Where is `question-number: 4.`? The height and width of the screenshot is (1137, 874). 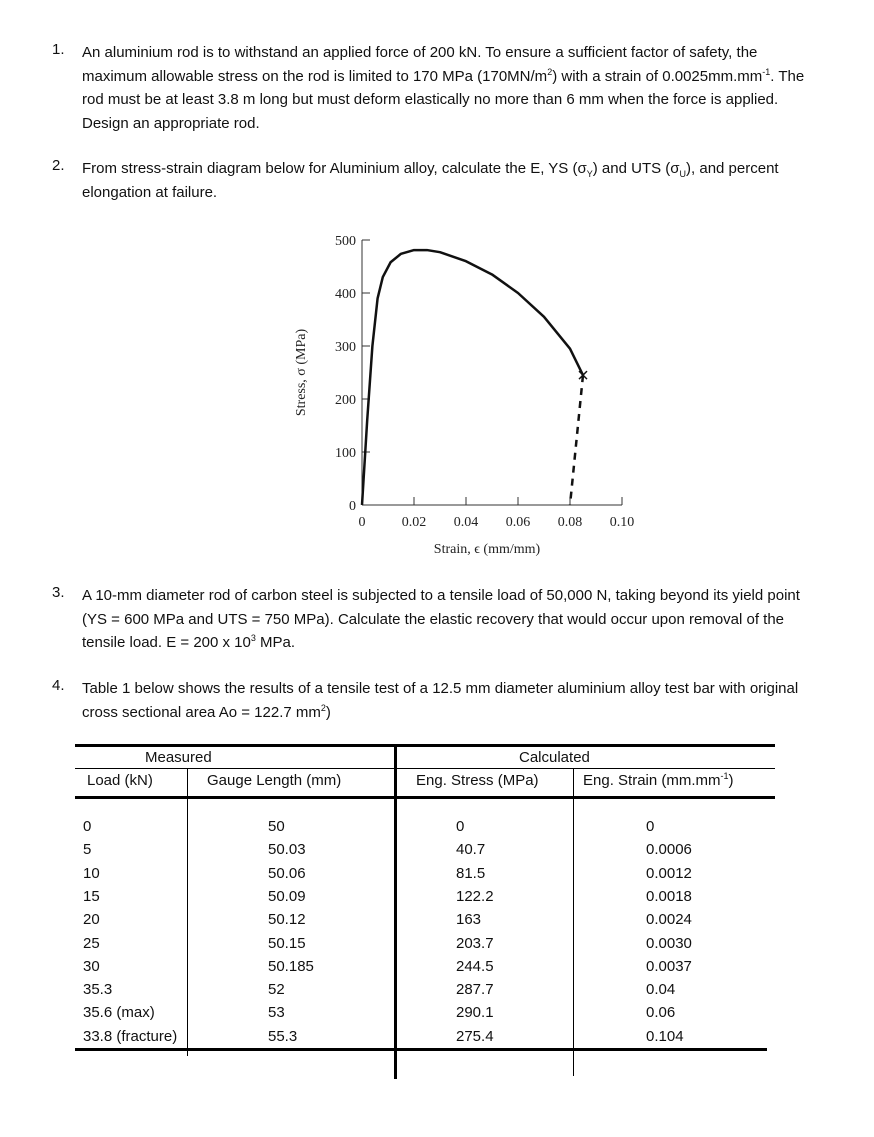 question-number: 4. is located at coordinates (58, 685).